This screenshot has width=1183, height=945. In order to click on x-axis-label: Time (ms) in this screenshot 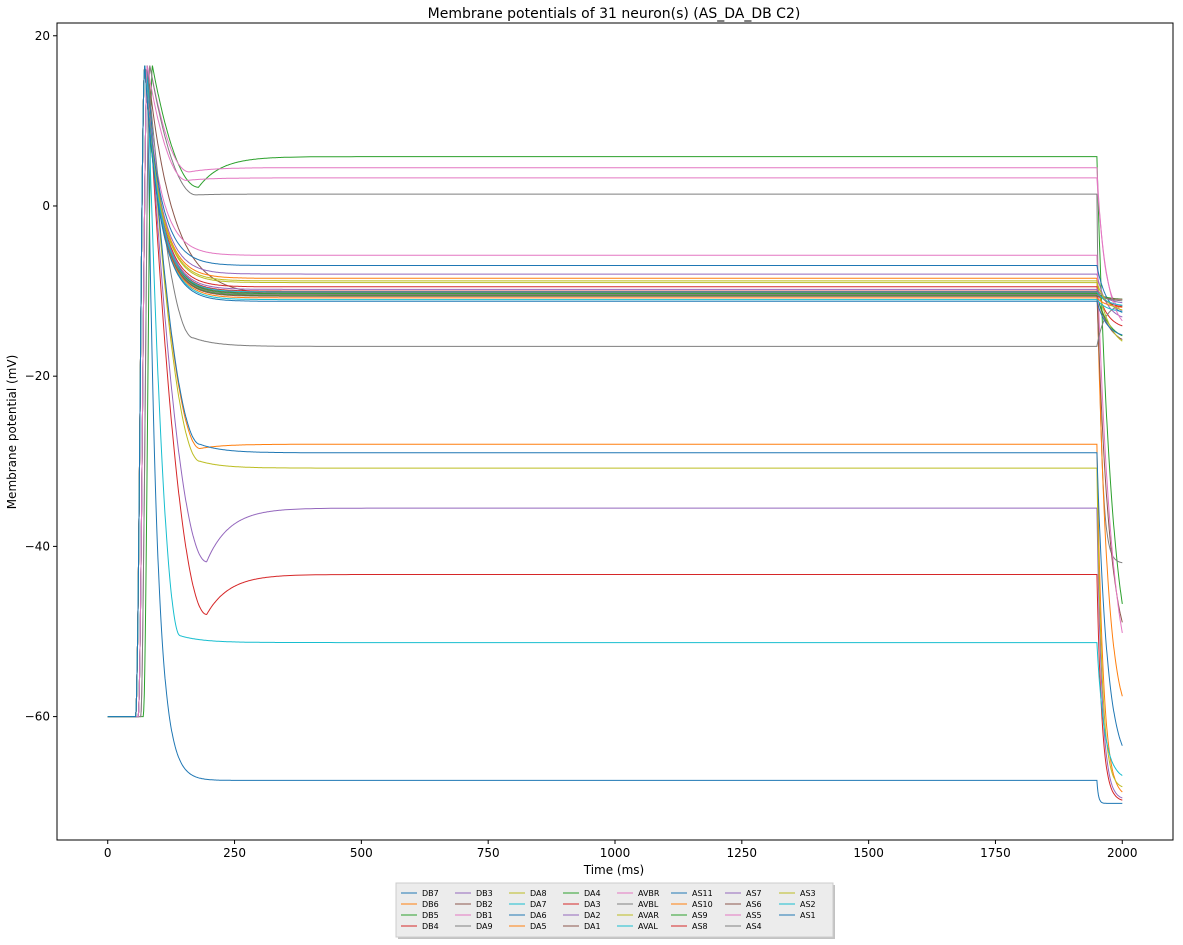, I will do `click(614, 870)`.